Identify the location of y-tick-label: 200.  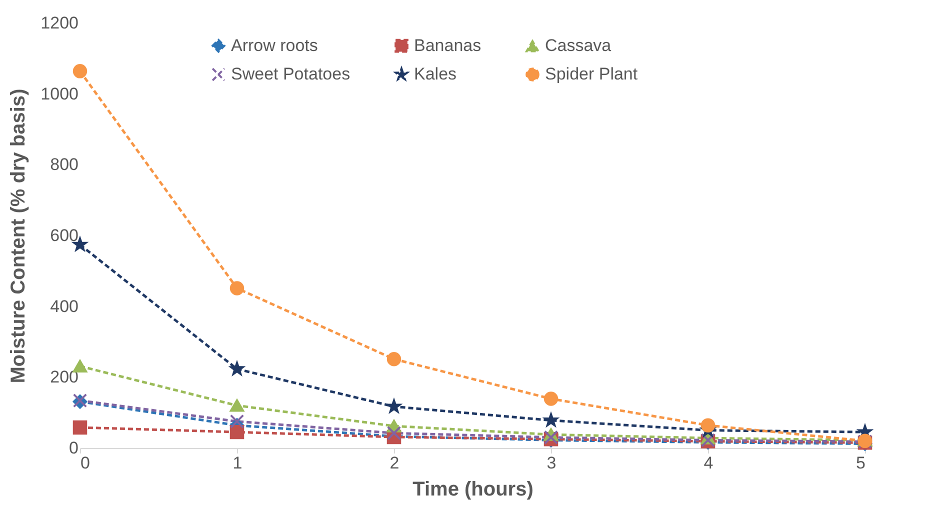
(64, 377).